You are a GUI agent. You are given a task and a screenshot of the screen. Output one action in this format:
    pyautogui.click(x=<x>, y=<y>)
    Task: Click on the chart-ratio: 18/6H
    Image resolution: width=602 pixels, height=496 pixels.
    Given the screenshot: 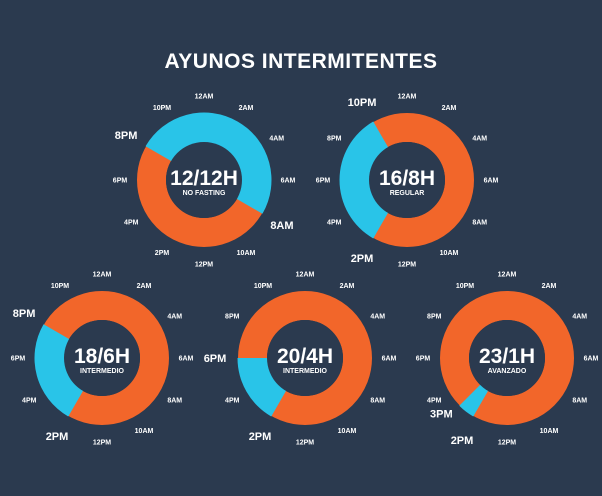 What is the action you would take?
    pyautogui.click(x=102, y=356)
    